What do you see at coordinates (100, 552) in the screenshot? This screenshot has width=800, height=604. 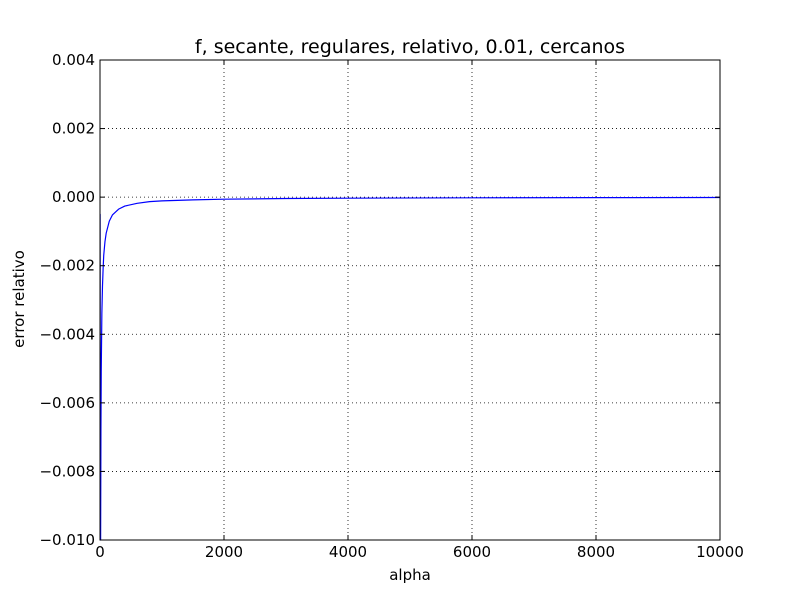 I see `x-tick-label: 0` at bounding box center [100, 552].